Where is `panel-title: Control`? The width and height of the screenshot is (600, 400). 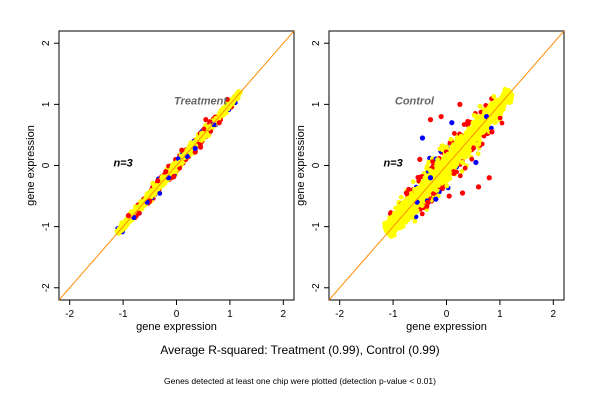 panel-title: Control is located at coordinates (415, 101).